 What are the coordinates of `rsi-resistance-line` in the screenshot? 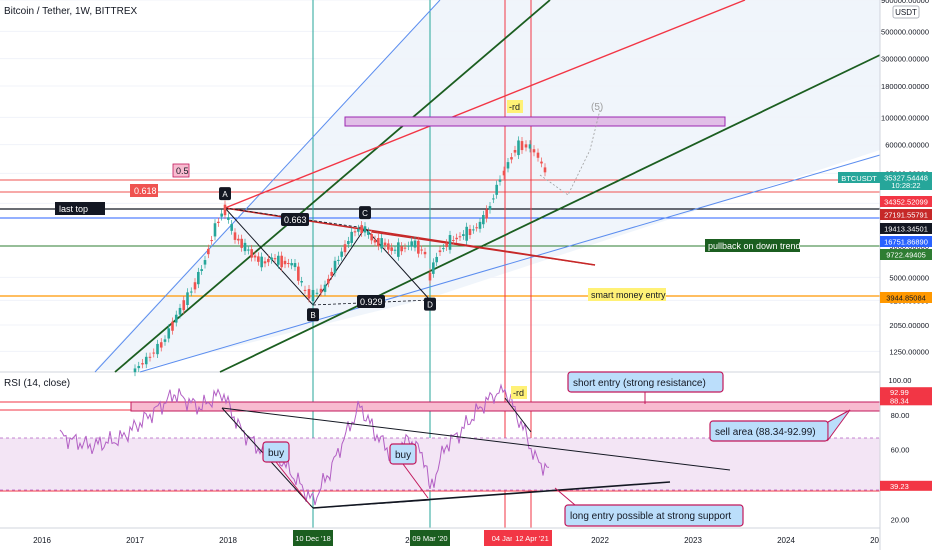 It's located at (476, 439).